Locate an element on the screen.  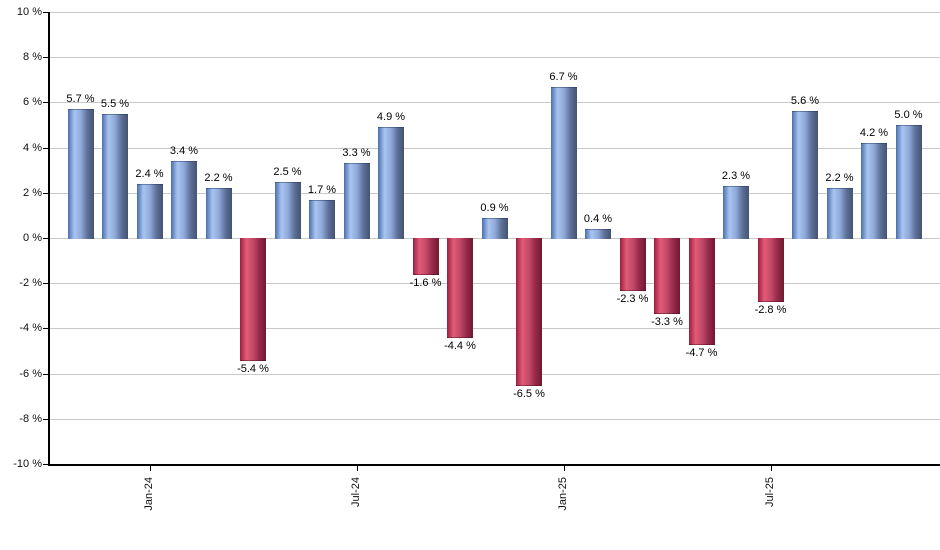
y-axis-label: 10 % is located at coordinates (29, 12).